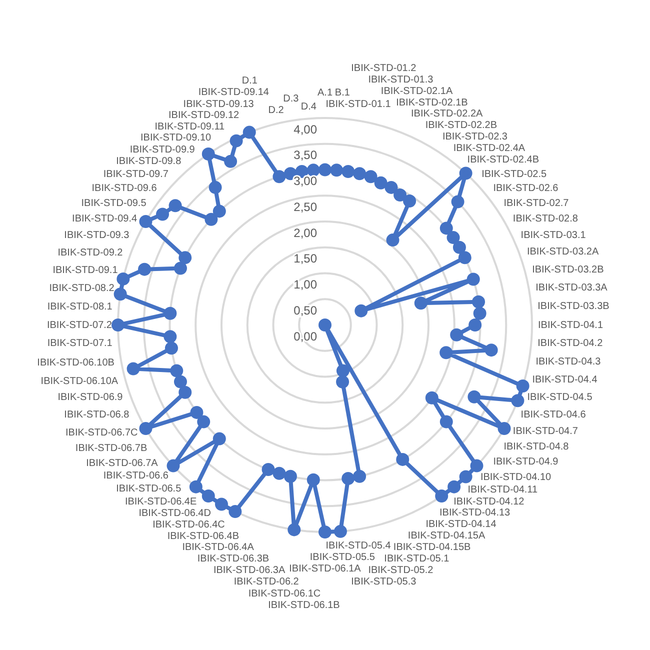 This screenshot has width=650, height=650. What do you see at coordinates (306, 233) in the screenshot?
I see `y-tick-label: 2,00` at bounding box center [306, 233].